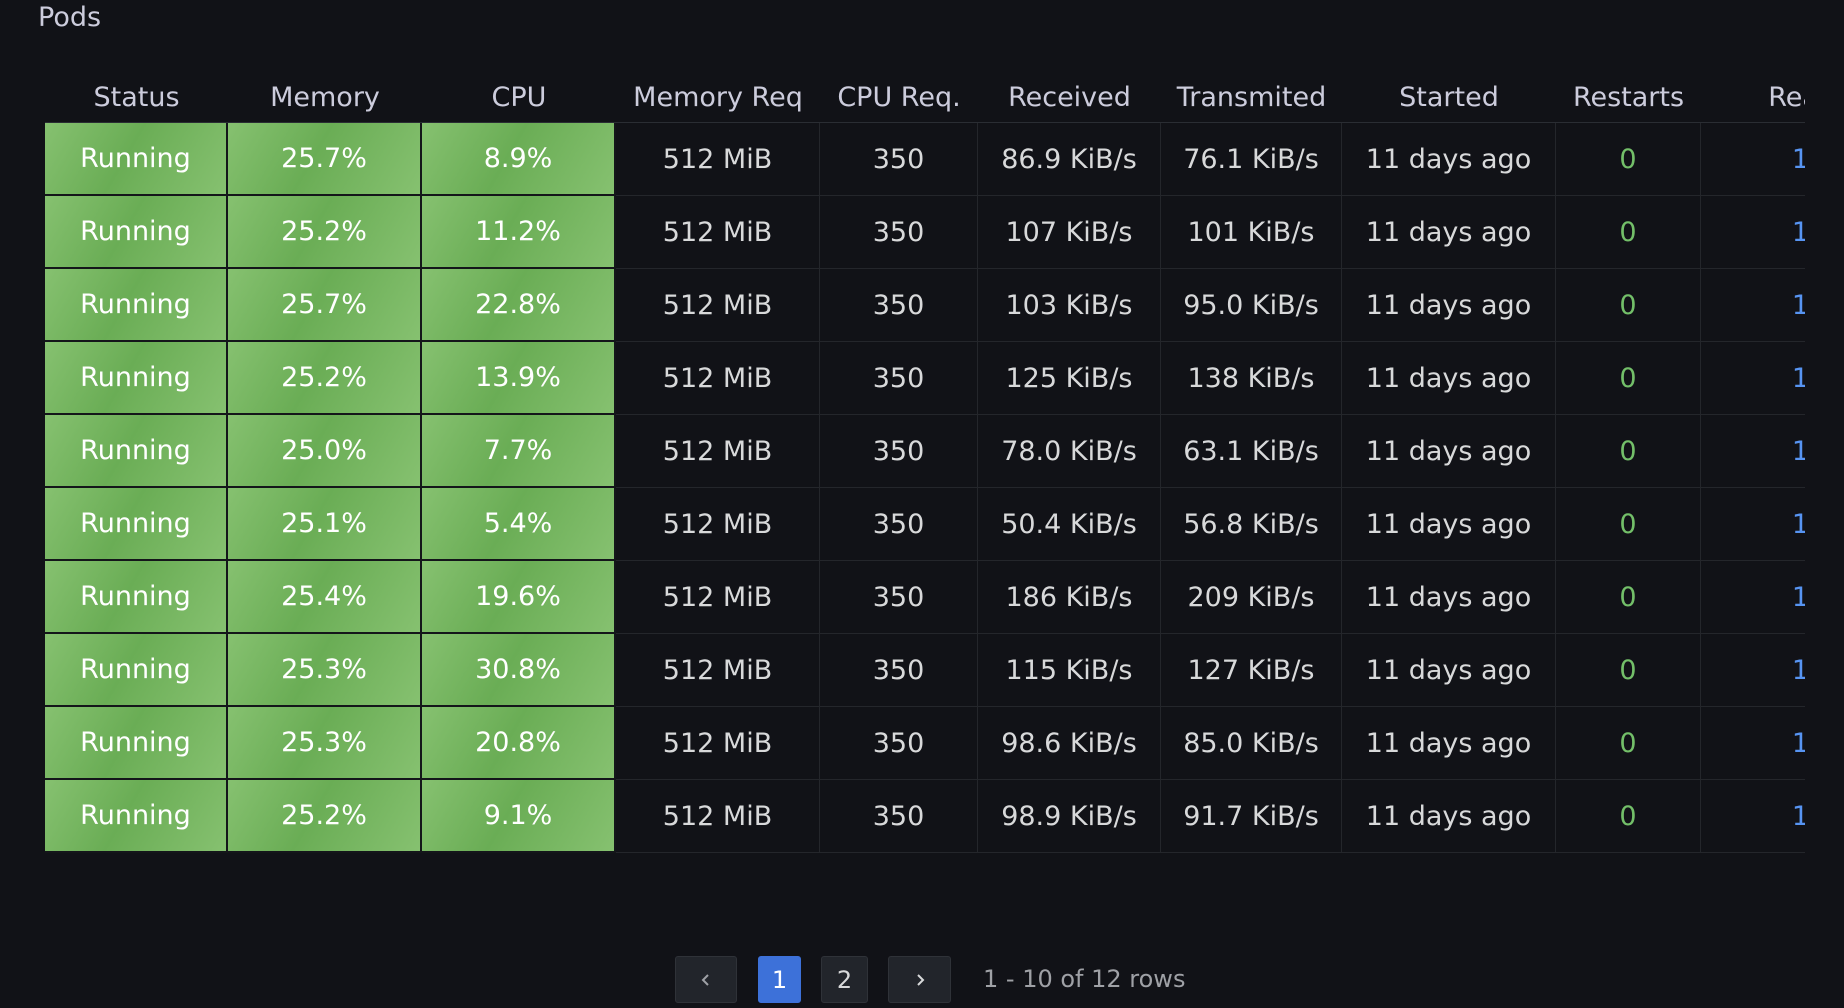 The width and height of the screenshot is (1844, 1008). I want to click on table-cell: 91.7 KiB/s, so click(1251, 816).